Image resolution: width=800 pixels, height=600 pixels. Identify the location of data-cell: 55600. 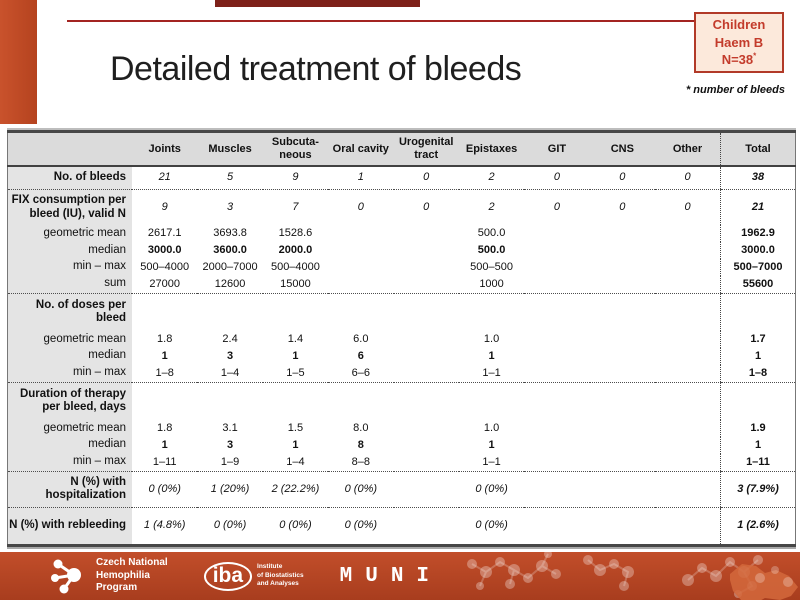
(758, 284).